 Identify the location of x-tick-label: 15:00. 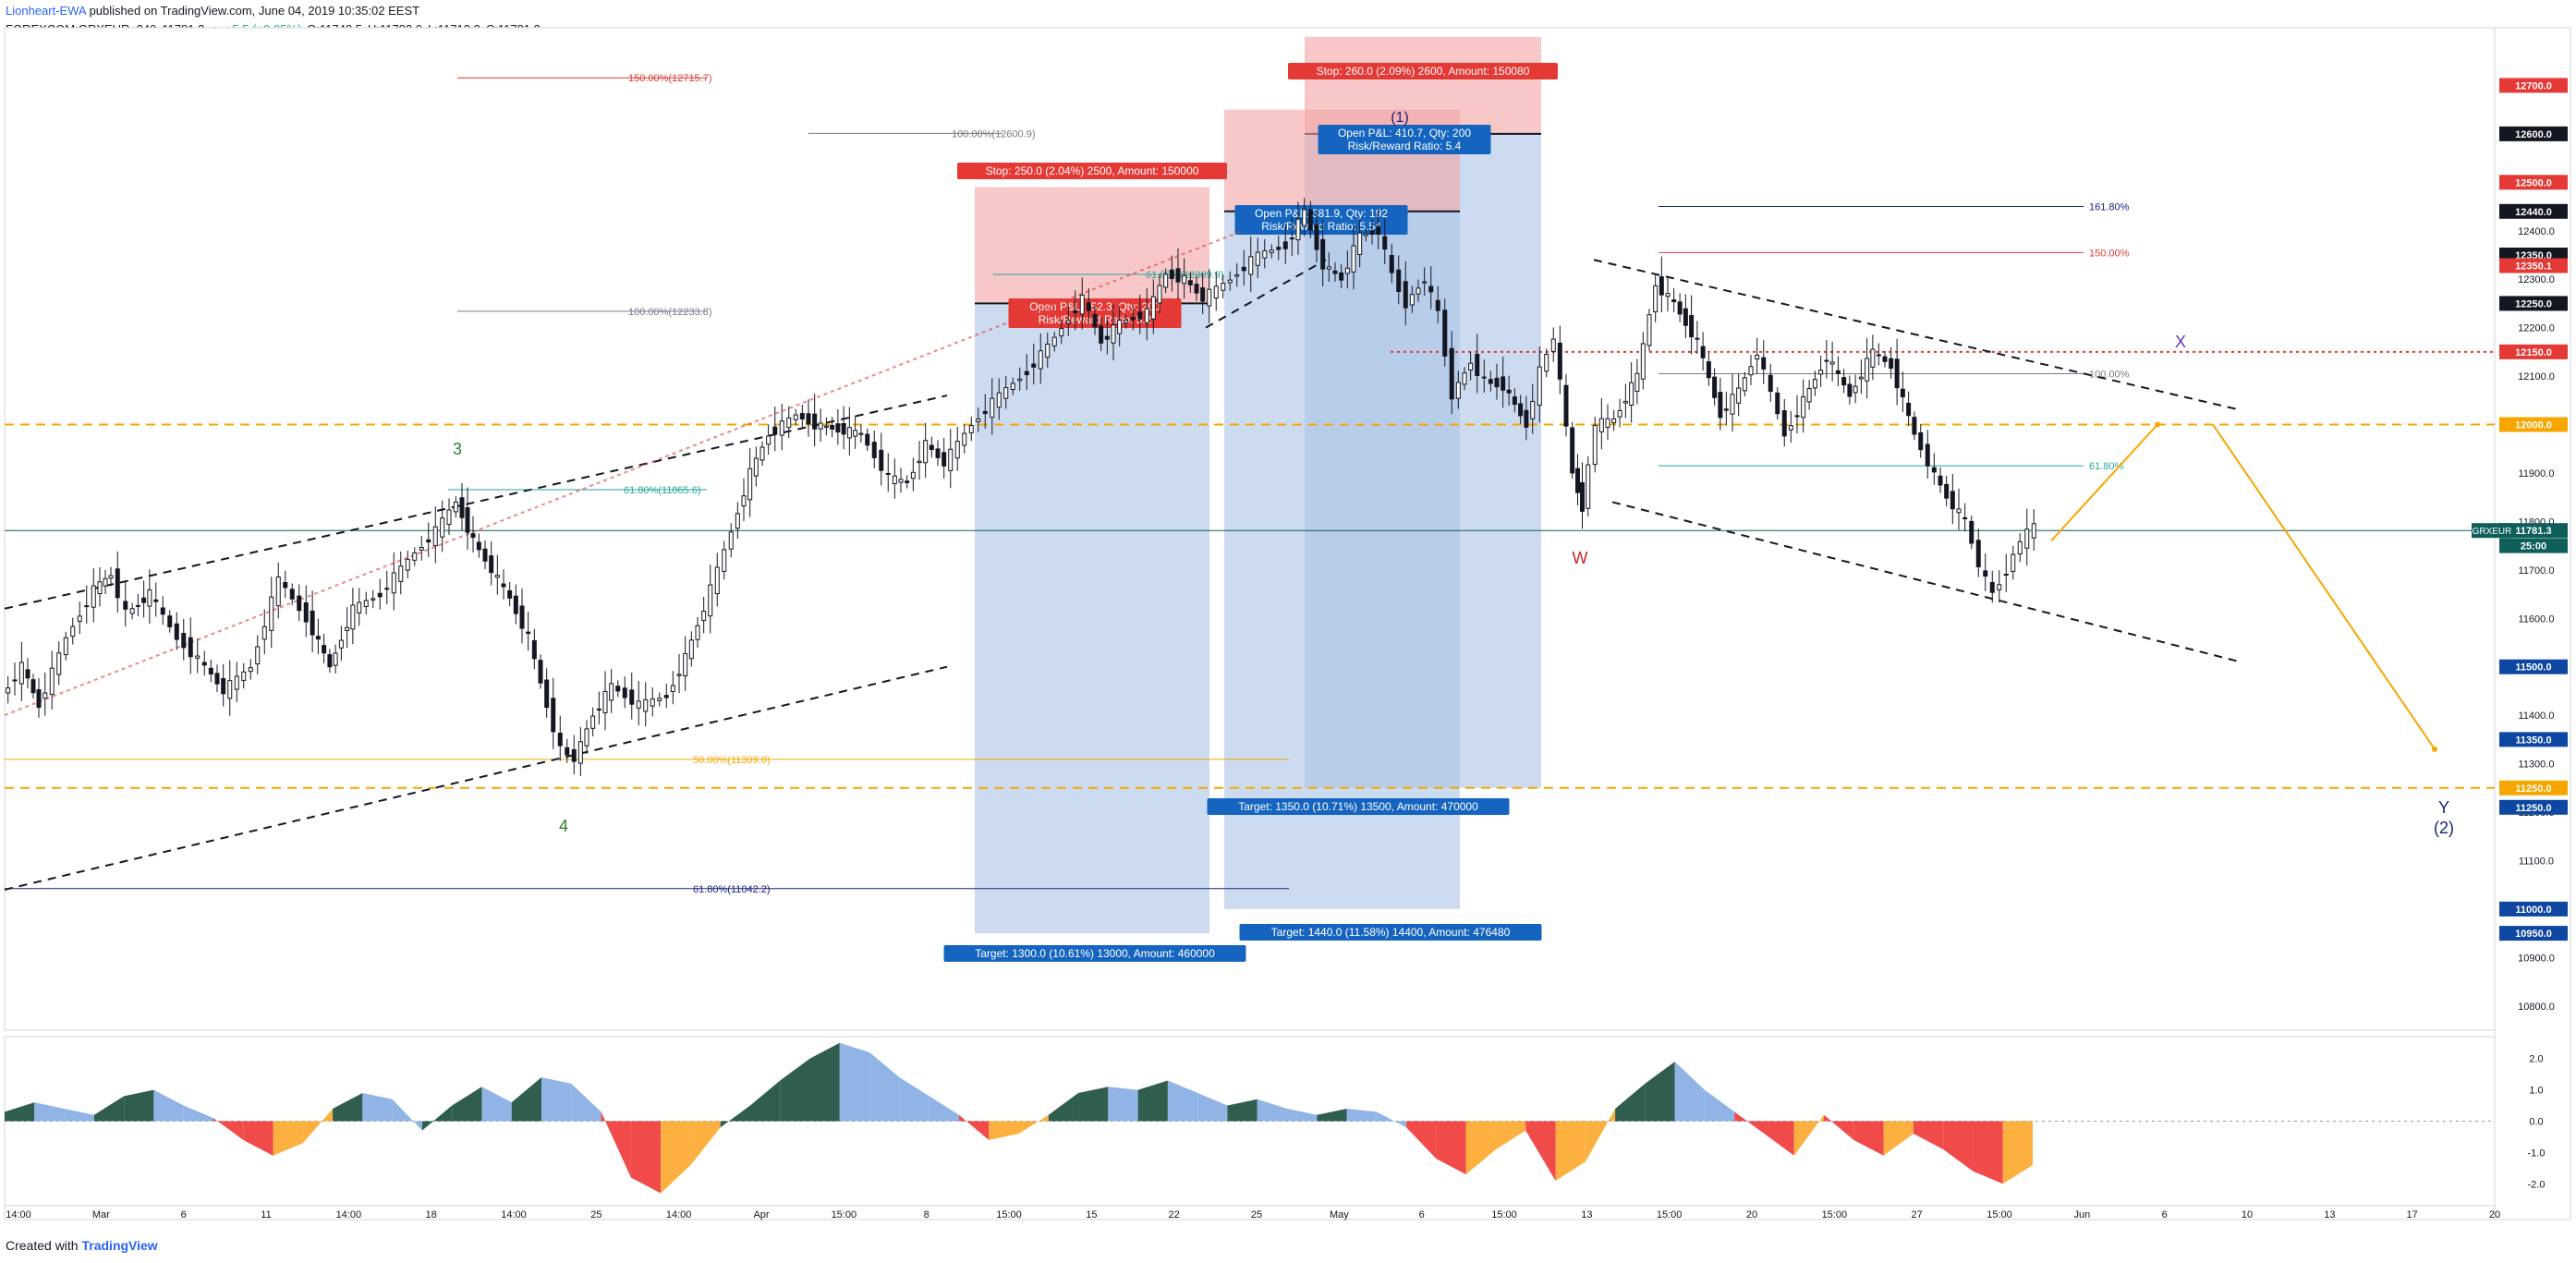
(1504, 1214).